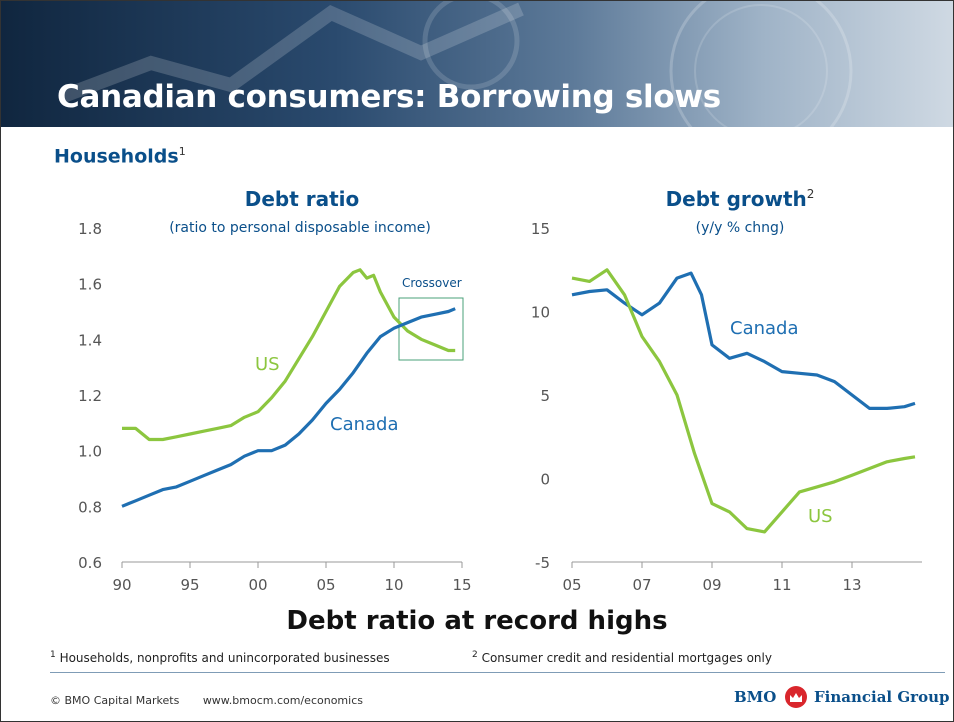 This screenshot has height=722, width=954. Describe the element at coordinates (711, 585) in the screenshot. I see `chart2-xtick-label: 09` at that location.